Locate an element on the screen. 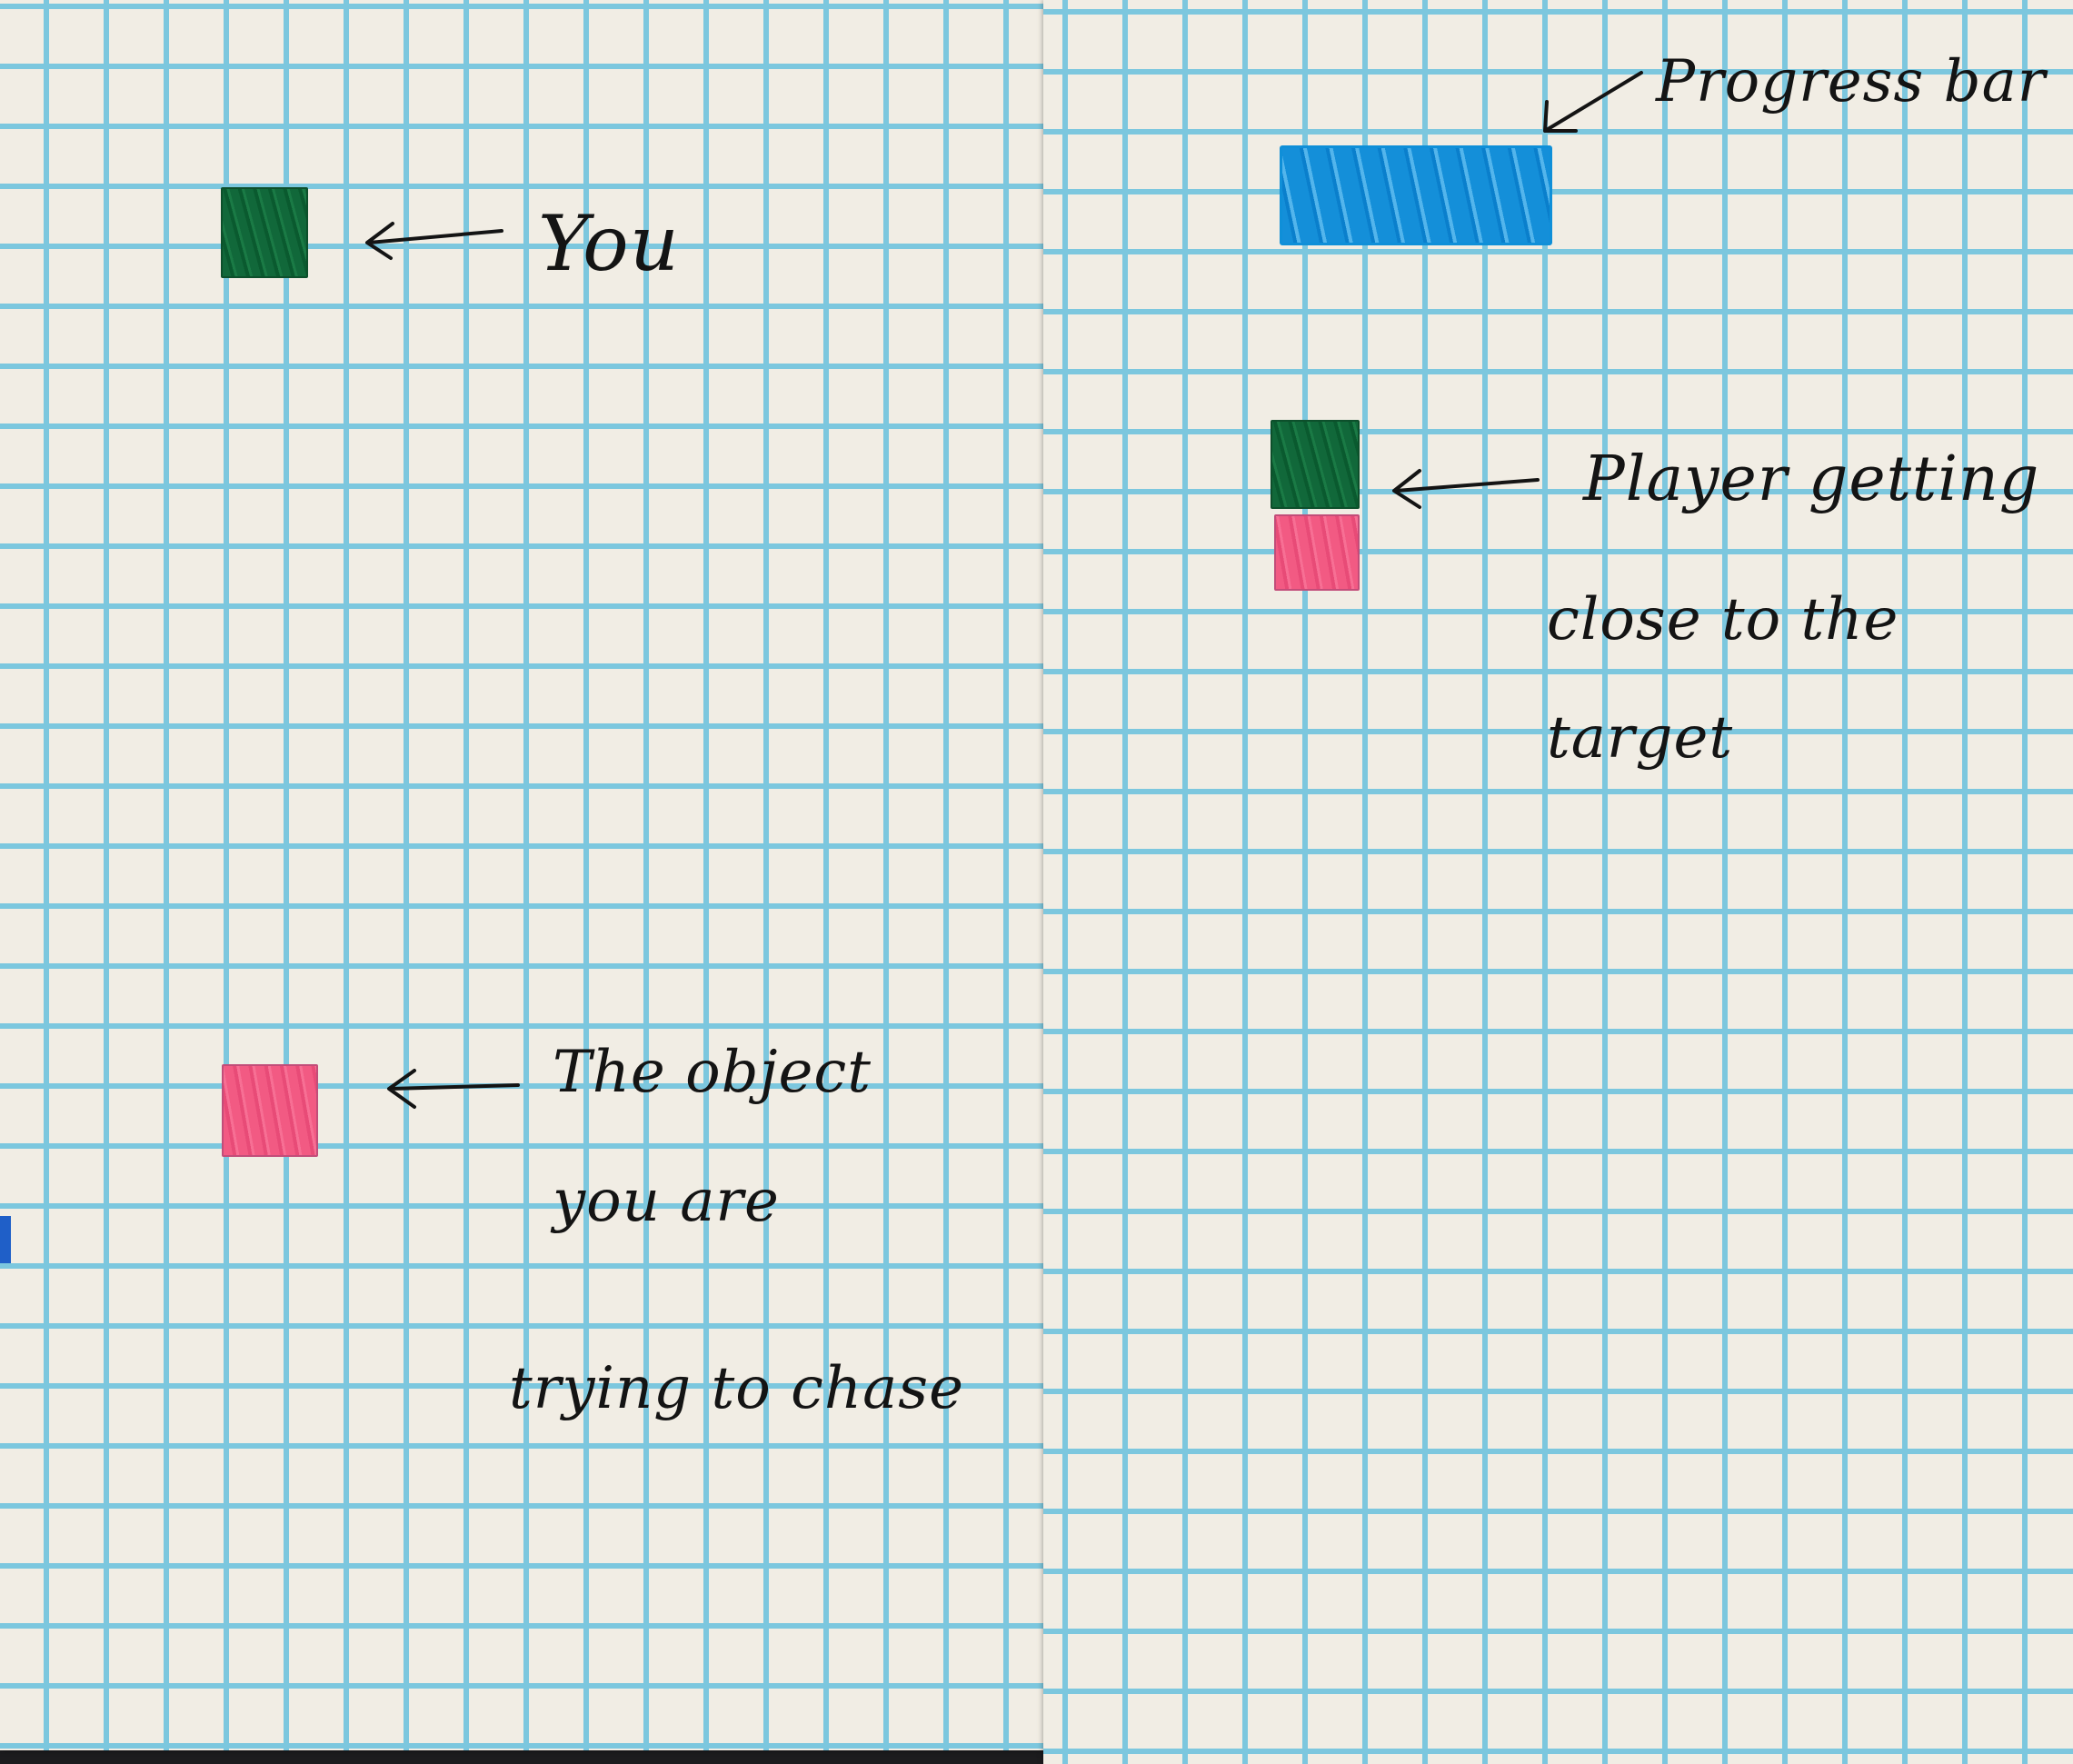 The width and height of the screenshot is (2073, 1764). target-square-near-player is located at coordinates (1317, 553).